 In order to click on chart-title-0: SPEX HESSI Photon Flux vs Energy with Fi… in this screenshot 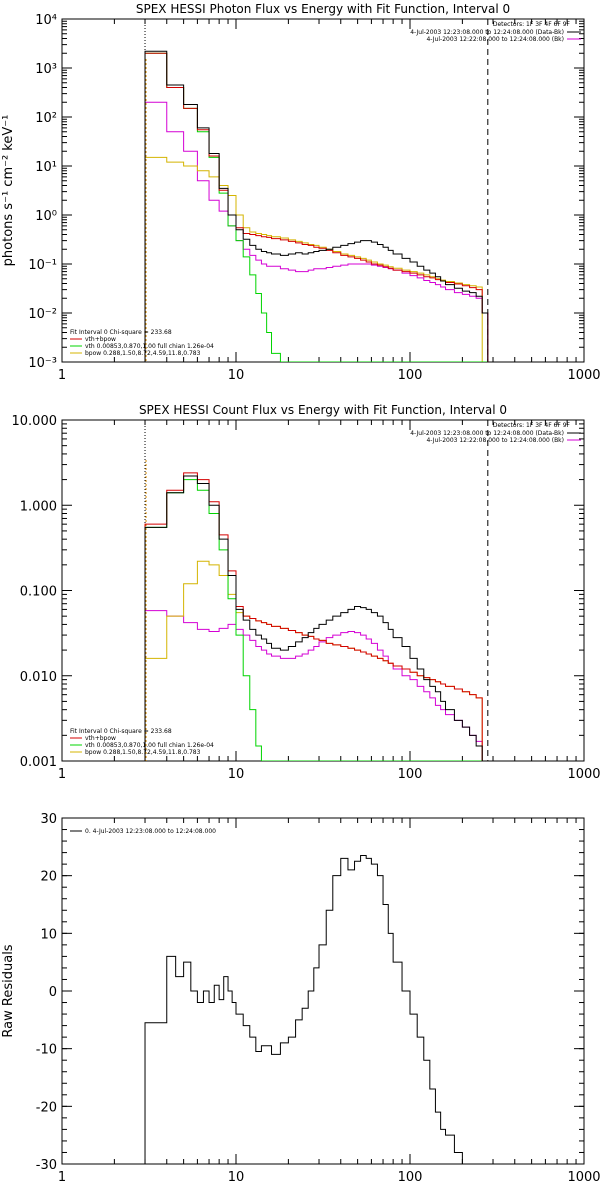, I will do `click(323, 9)`.